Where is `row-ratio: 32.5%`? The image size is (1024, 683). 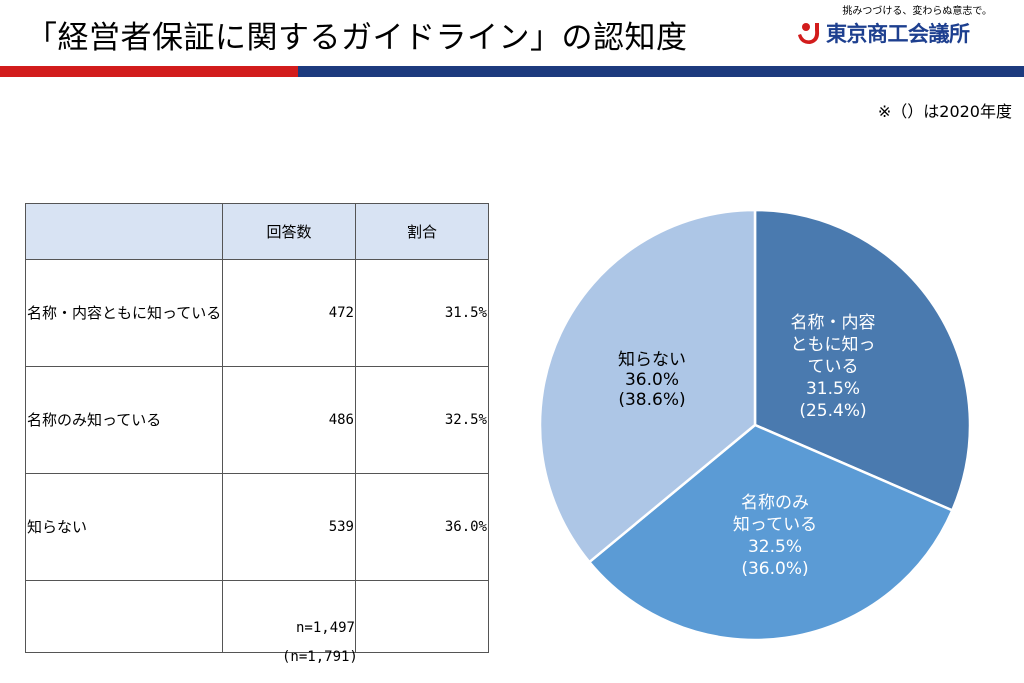
row-ratio: 32.5% is located at coordinates (422, 420).